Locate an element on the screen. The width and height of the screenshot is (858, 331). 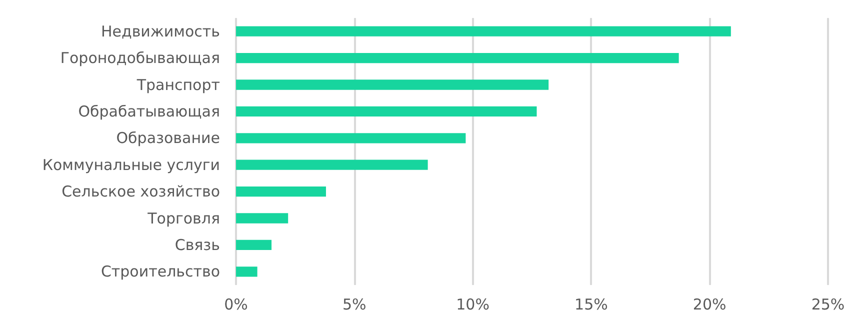
y-tick-label: Образование is located at coordinates (168, 138).